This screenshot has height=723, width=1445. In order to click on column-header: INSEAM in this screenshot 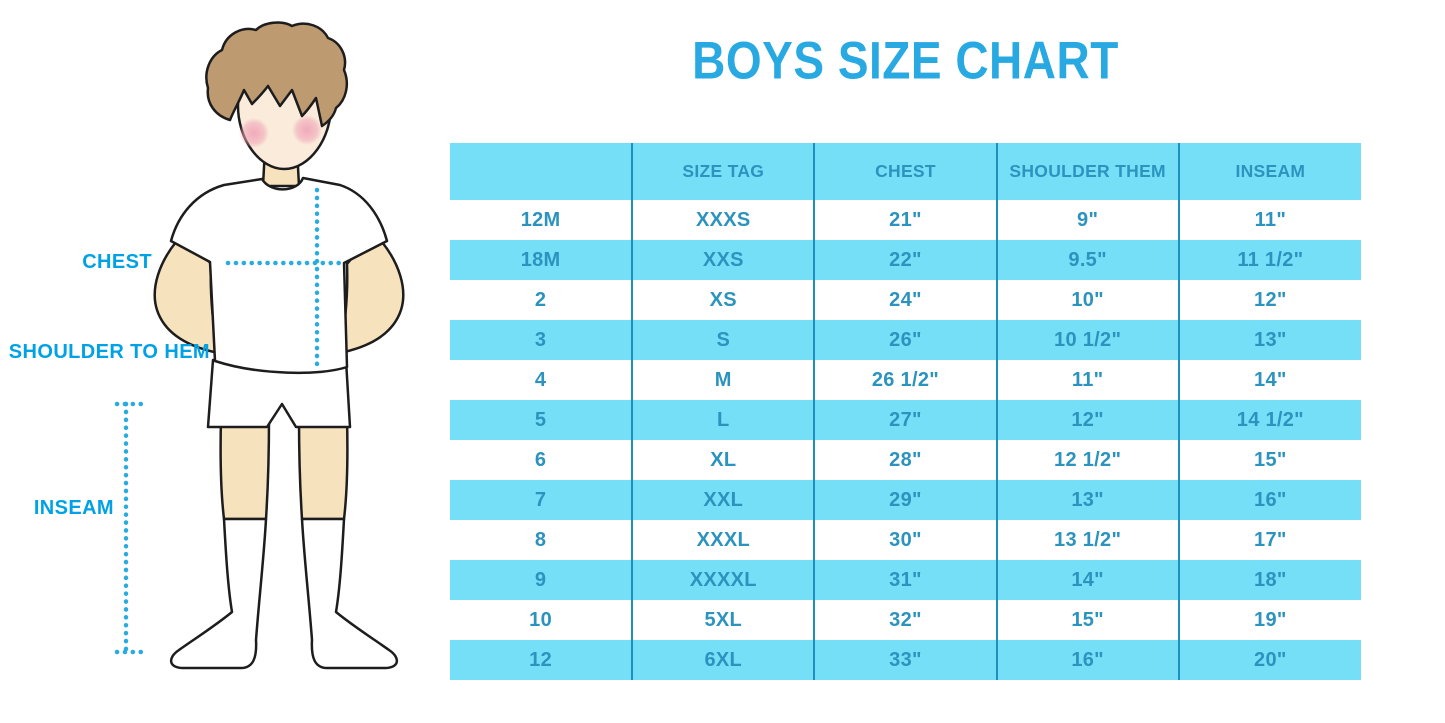, I will do `click(1269, 171)`.